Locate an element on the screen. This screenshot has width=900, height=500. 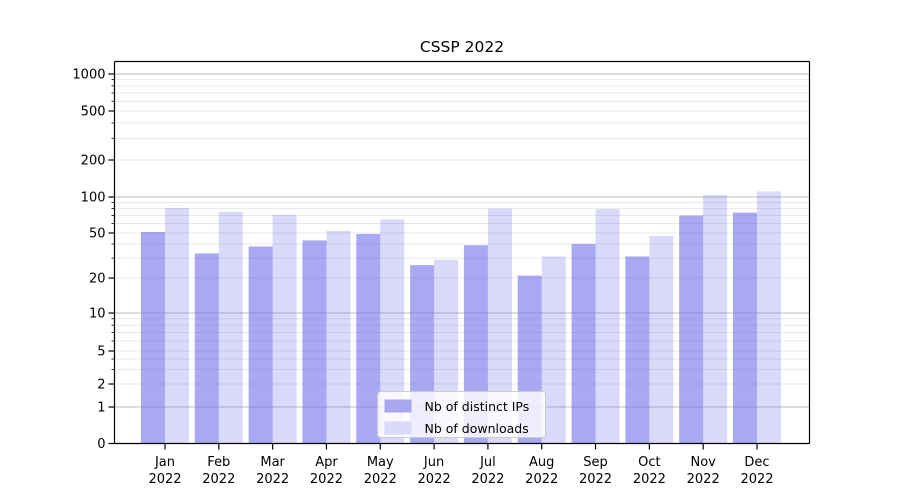
y-tick-label: 10 is located at coordinates (97, 314).